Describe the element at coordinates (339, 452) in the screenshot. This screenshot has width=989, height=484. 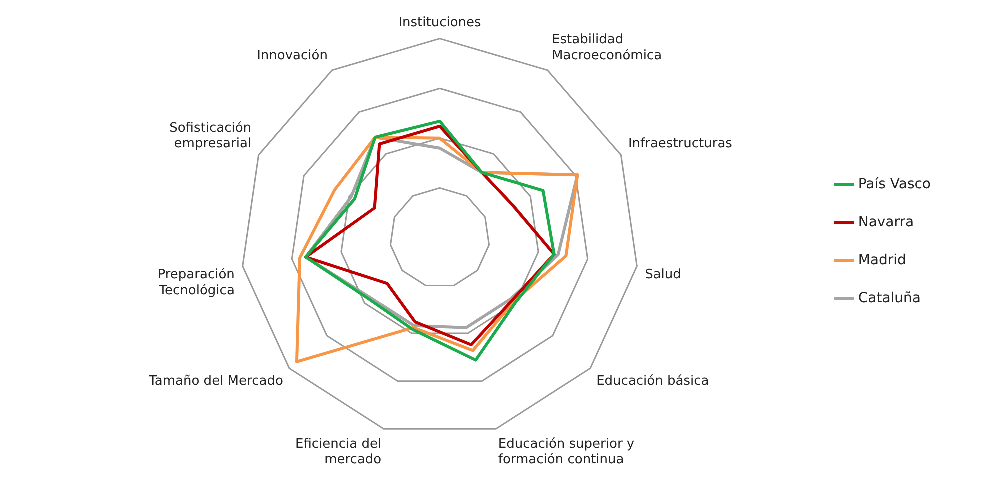
I see `spoke-label: Eficiencia del mercado` at that location.